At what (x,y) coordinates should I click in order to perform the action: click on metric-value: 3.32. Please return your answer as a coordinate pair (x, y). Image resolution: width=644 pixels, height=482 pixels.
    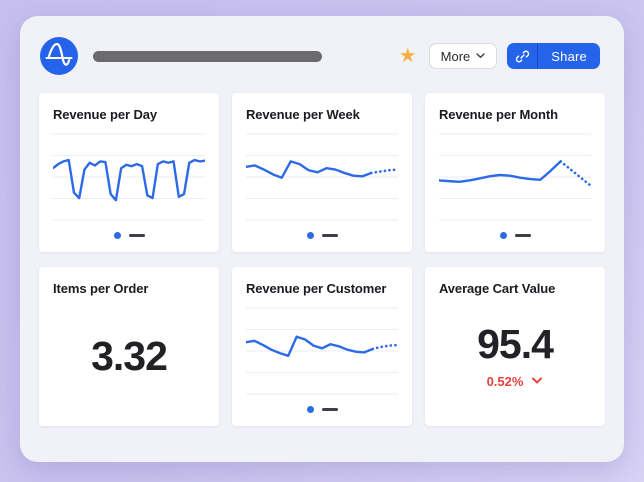
    Looking at the image, I should click on (129, 355).